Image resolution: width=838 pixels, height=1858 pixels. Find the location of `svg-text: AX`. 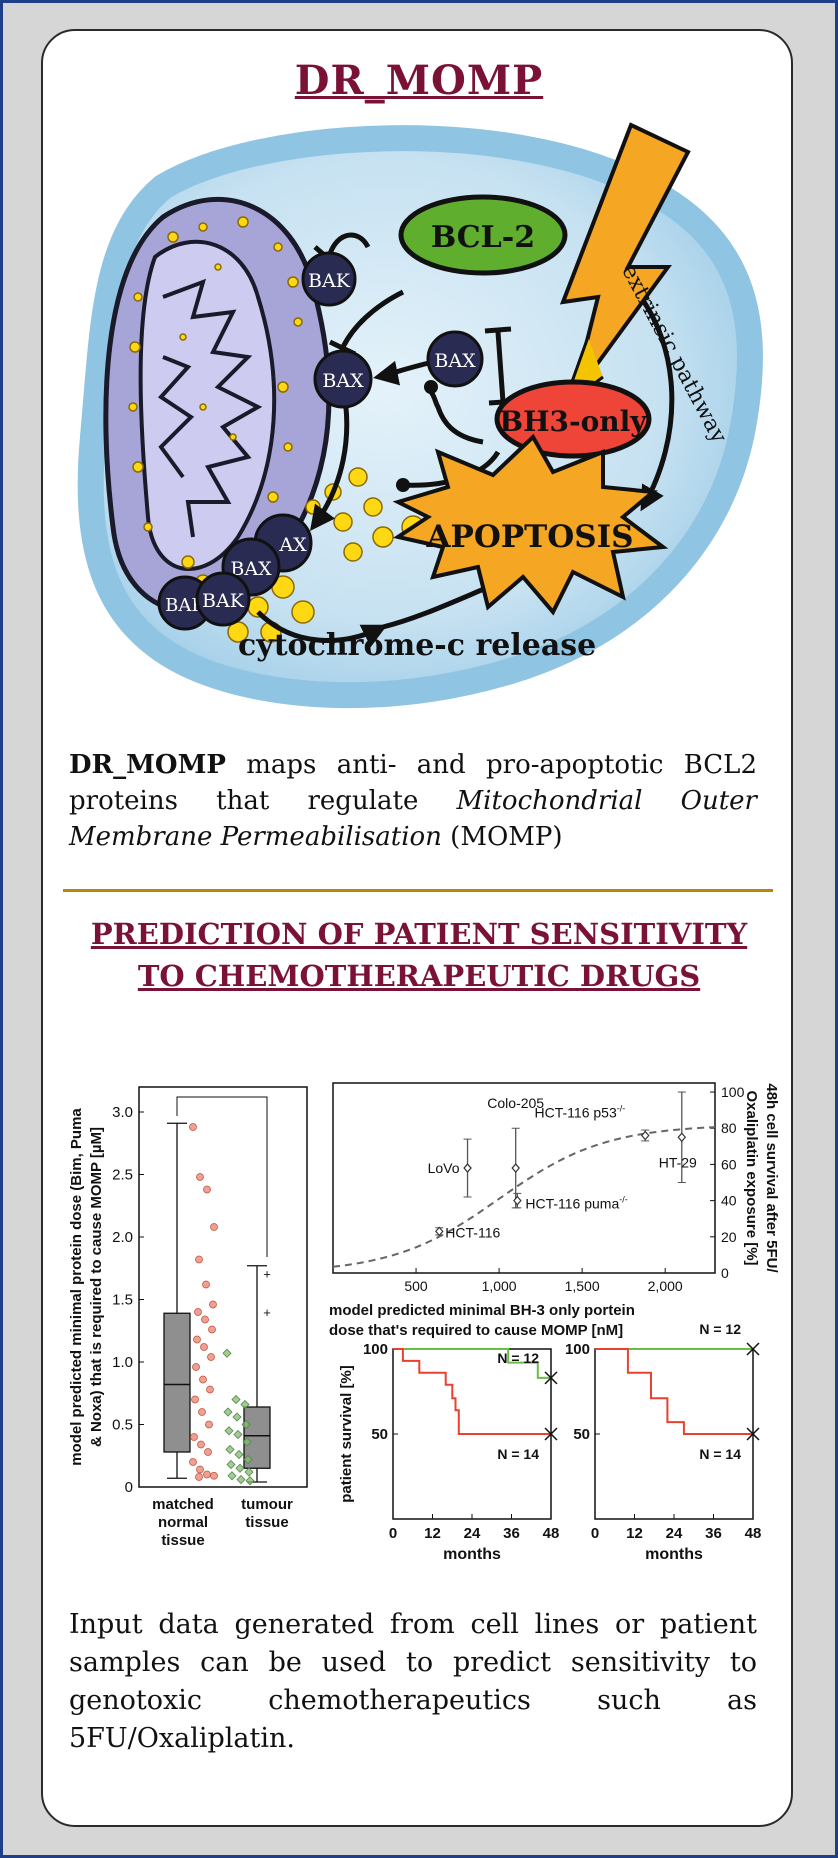

svg-text: AX is located at coordinates (292, 545).